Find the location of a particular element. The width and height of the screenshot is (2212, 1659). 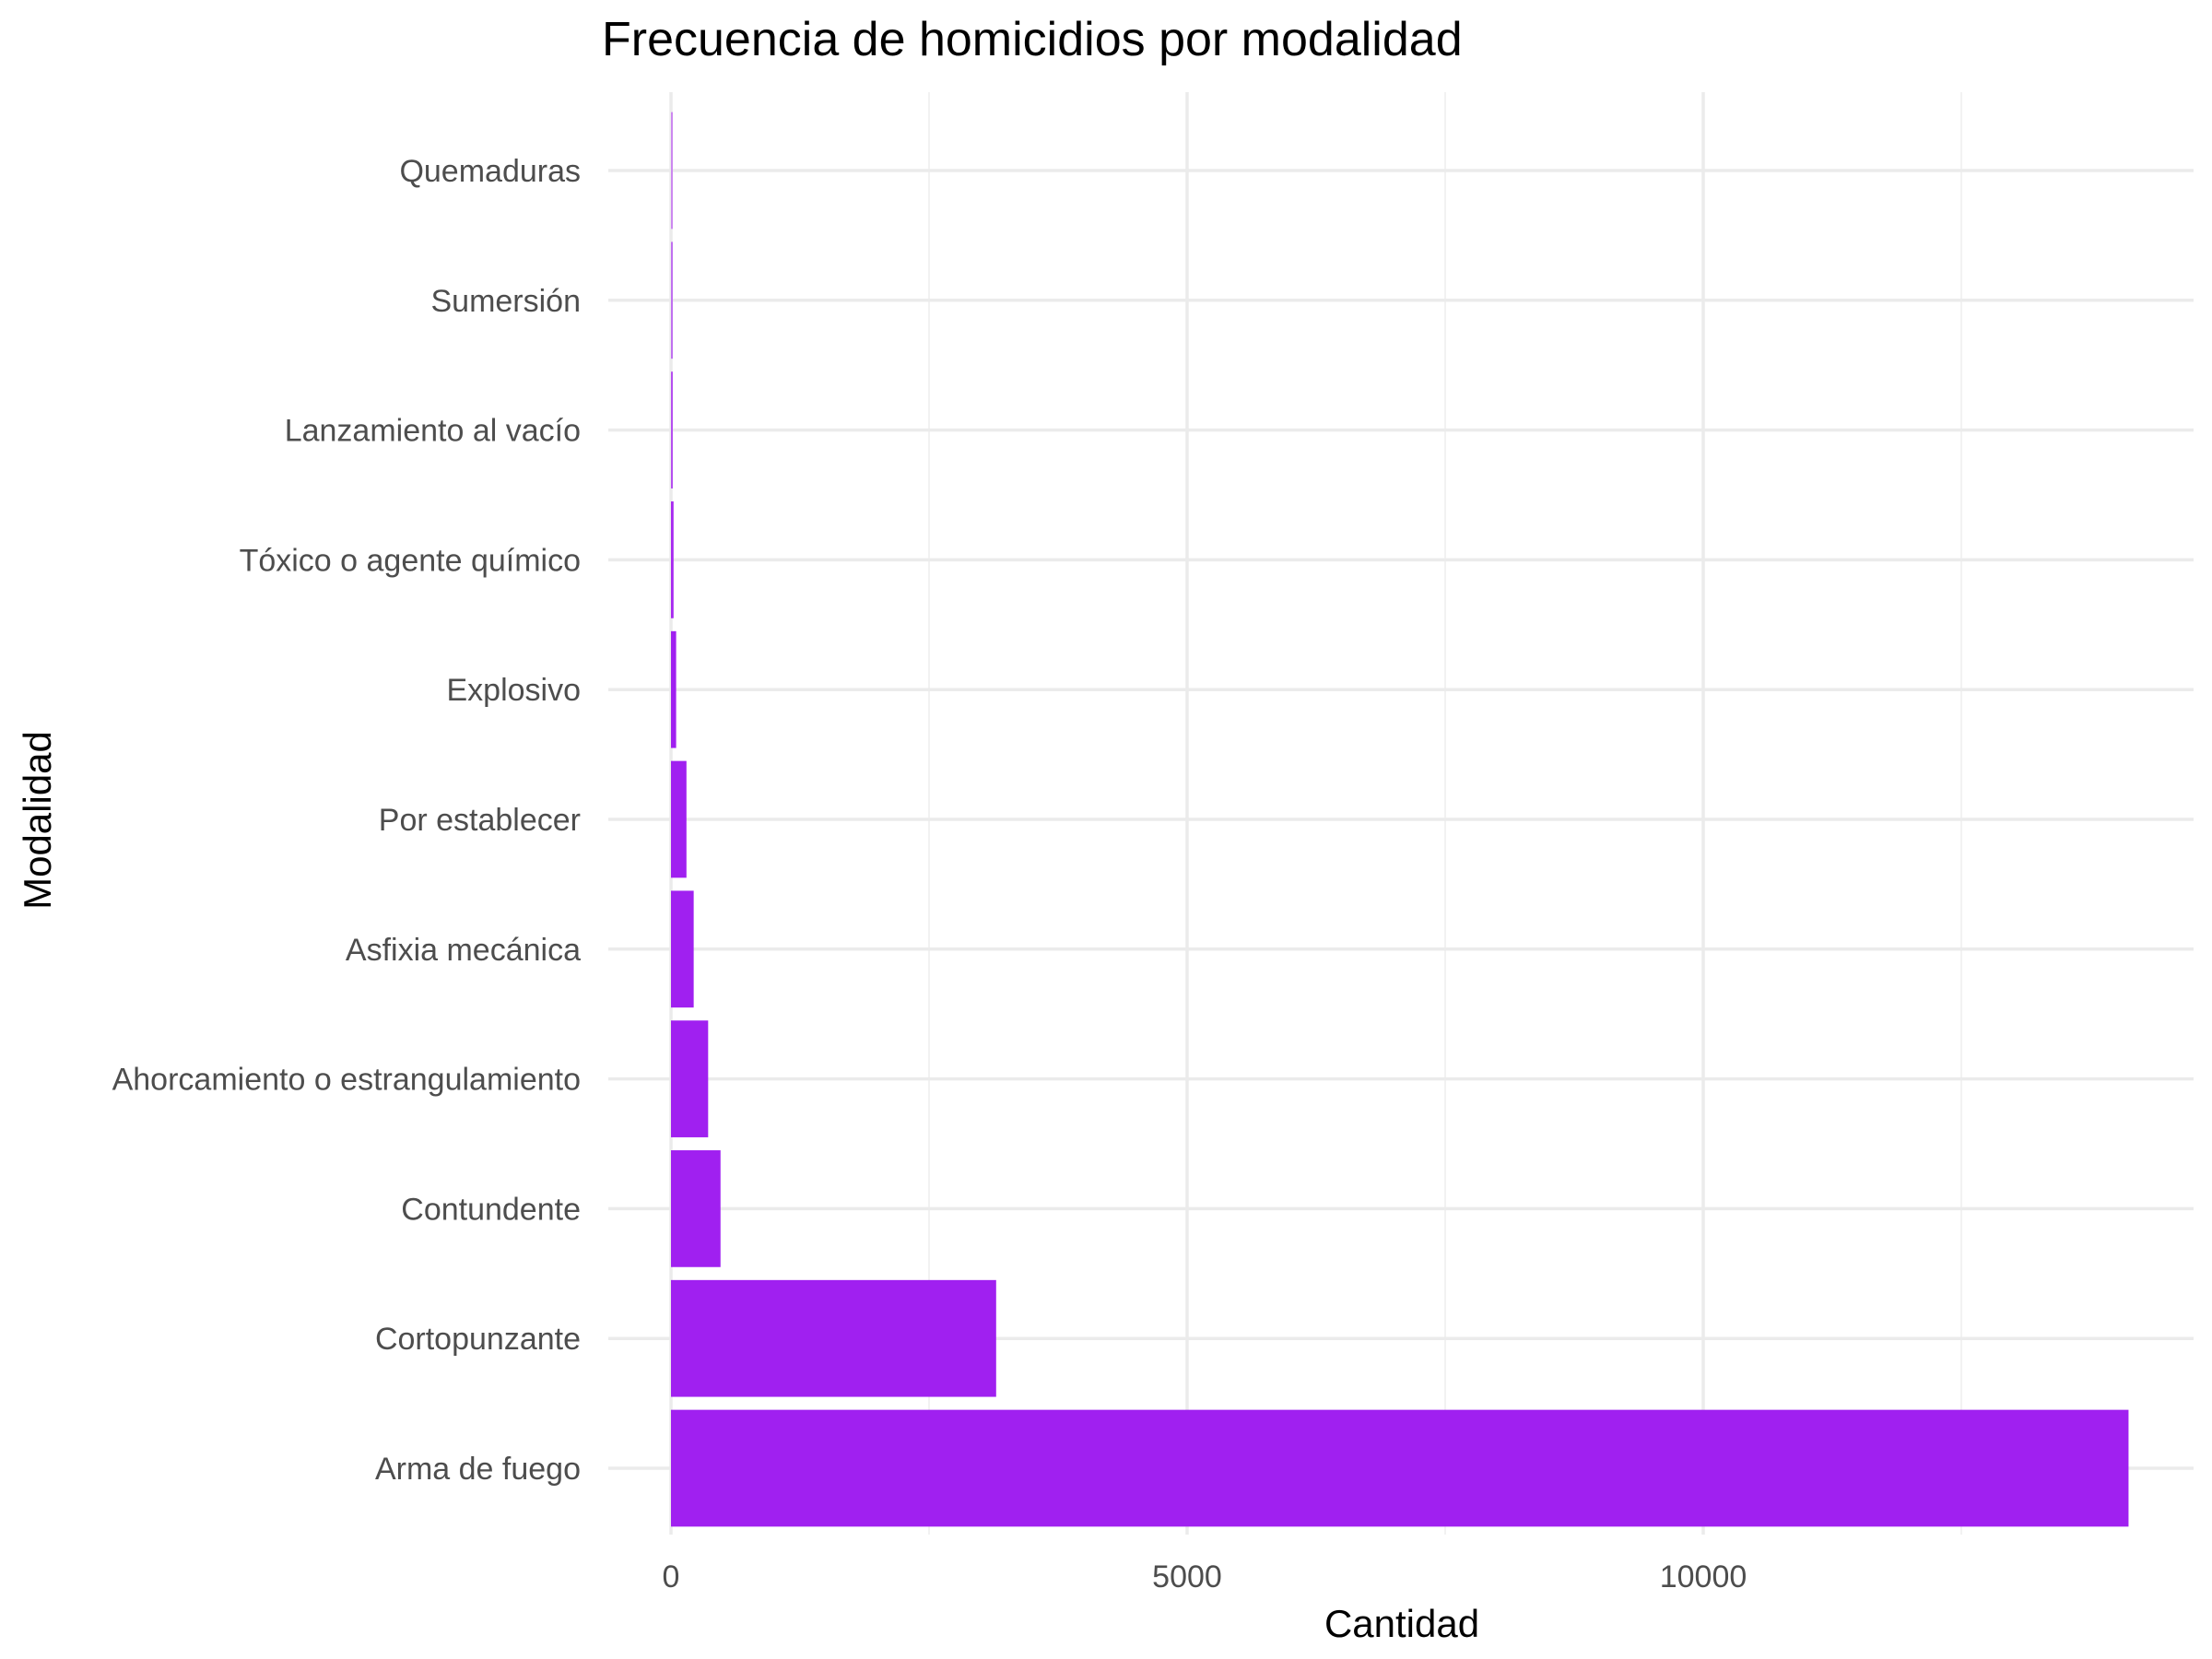

y-tick-label: Lanzamiento al vacío is located at coordinates (433, 431).